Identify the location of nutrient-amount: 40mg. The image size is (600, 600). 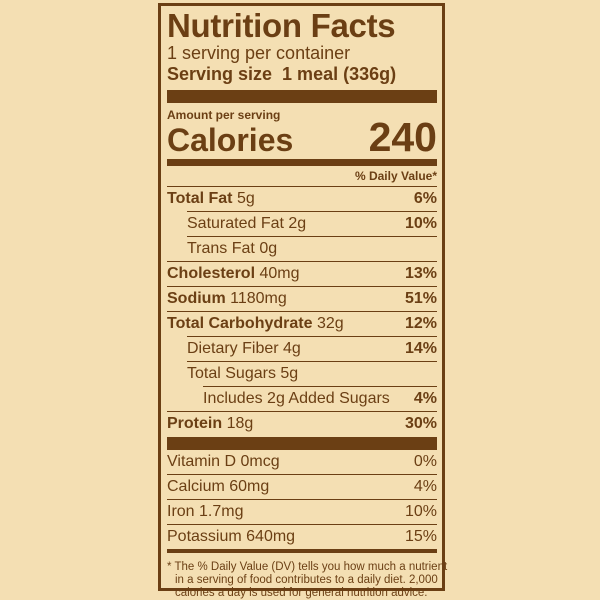
(279, 273).